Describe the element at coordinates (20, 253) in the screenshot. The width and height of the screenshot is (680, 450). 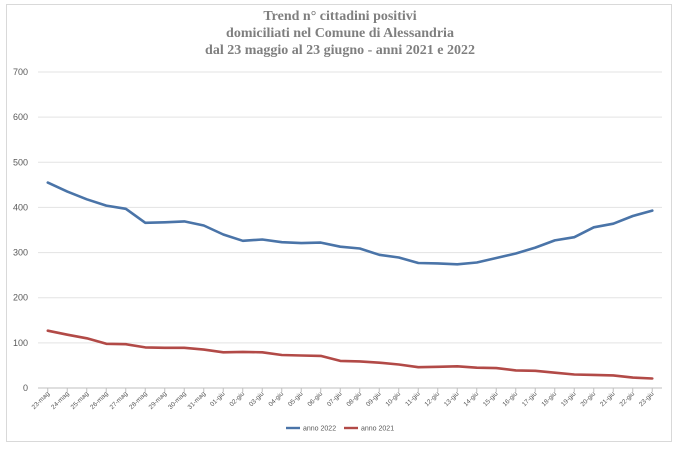
I see `y-tick-label: 300` at that location.